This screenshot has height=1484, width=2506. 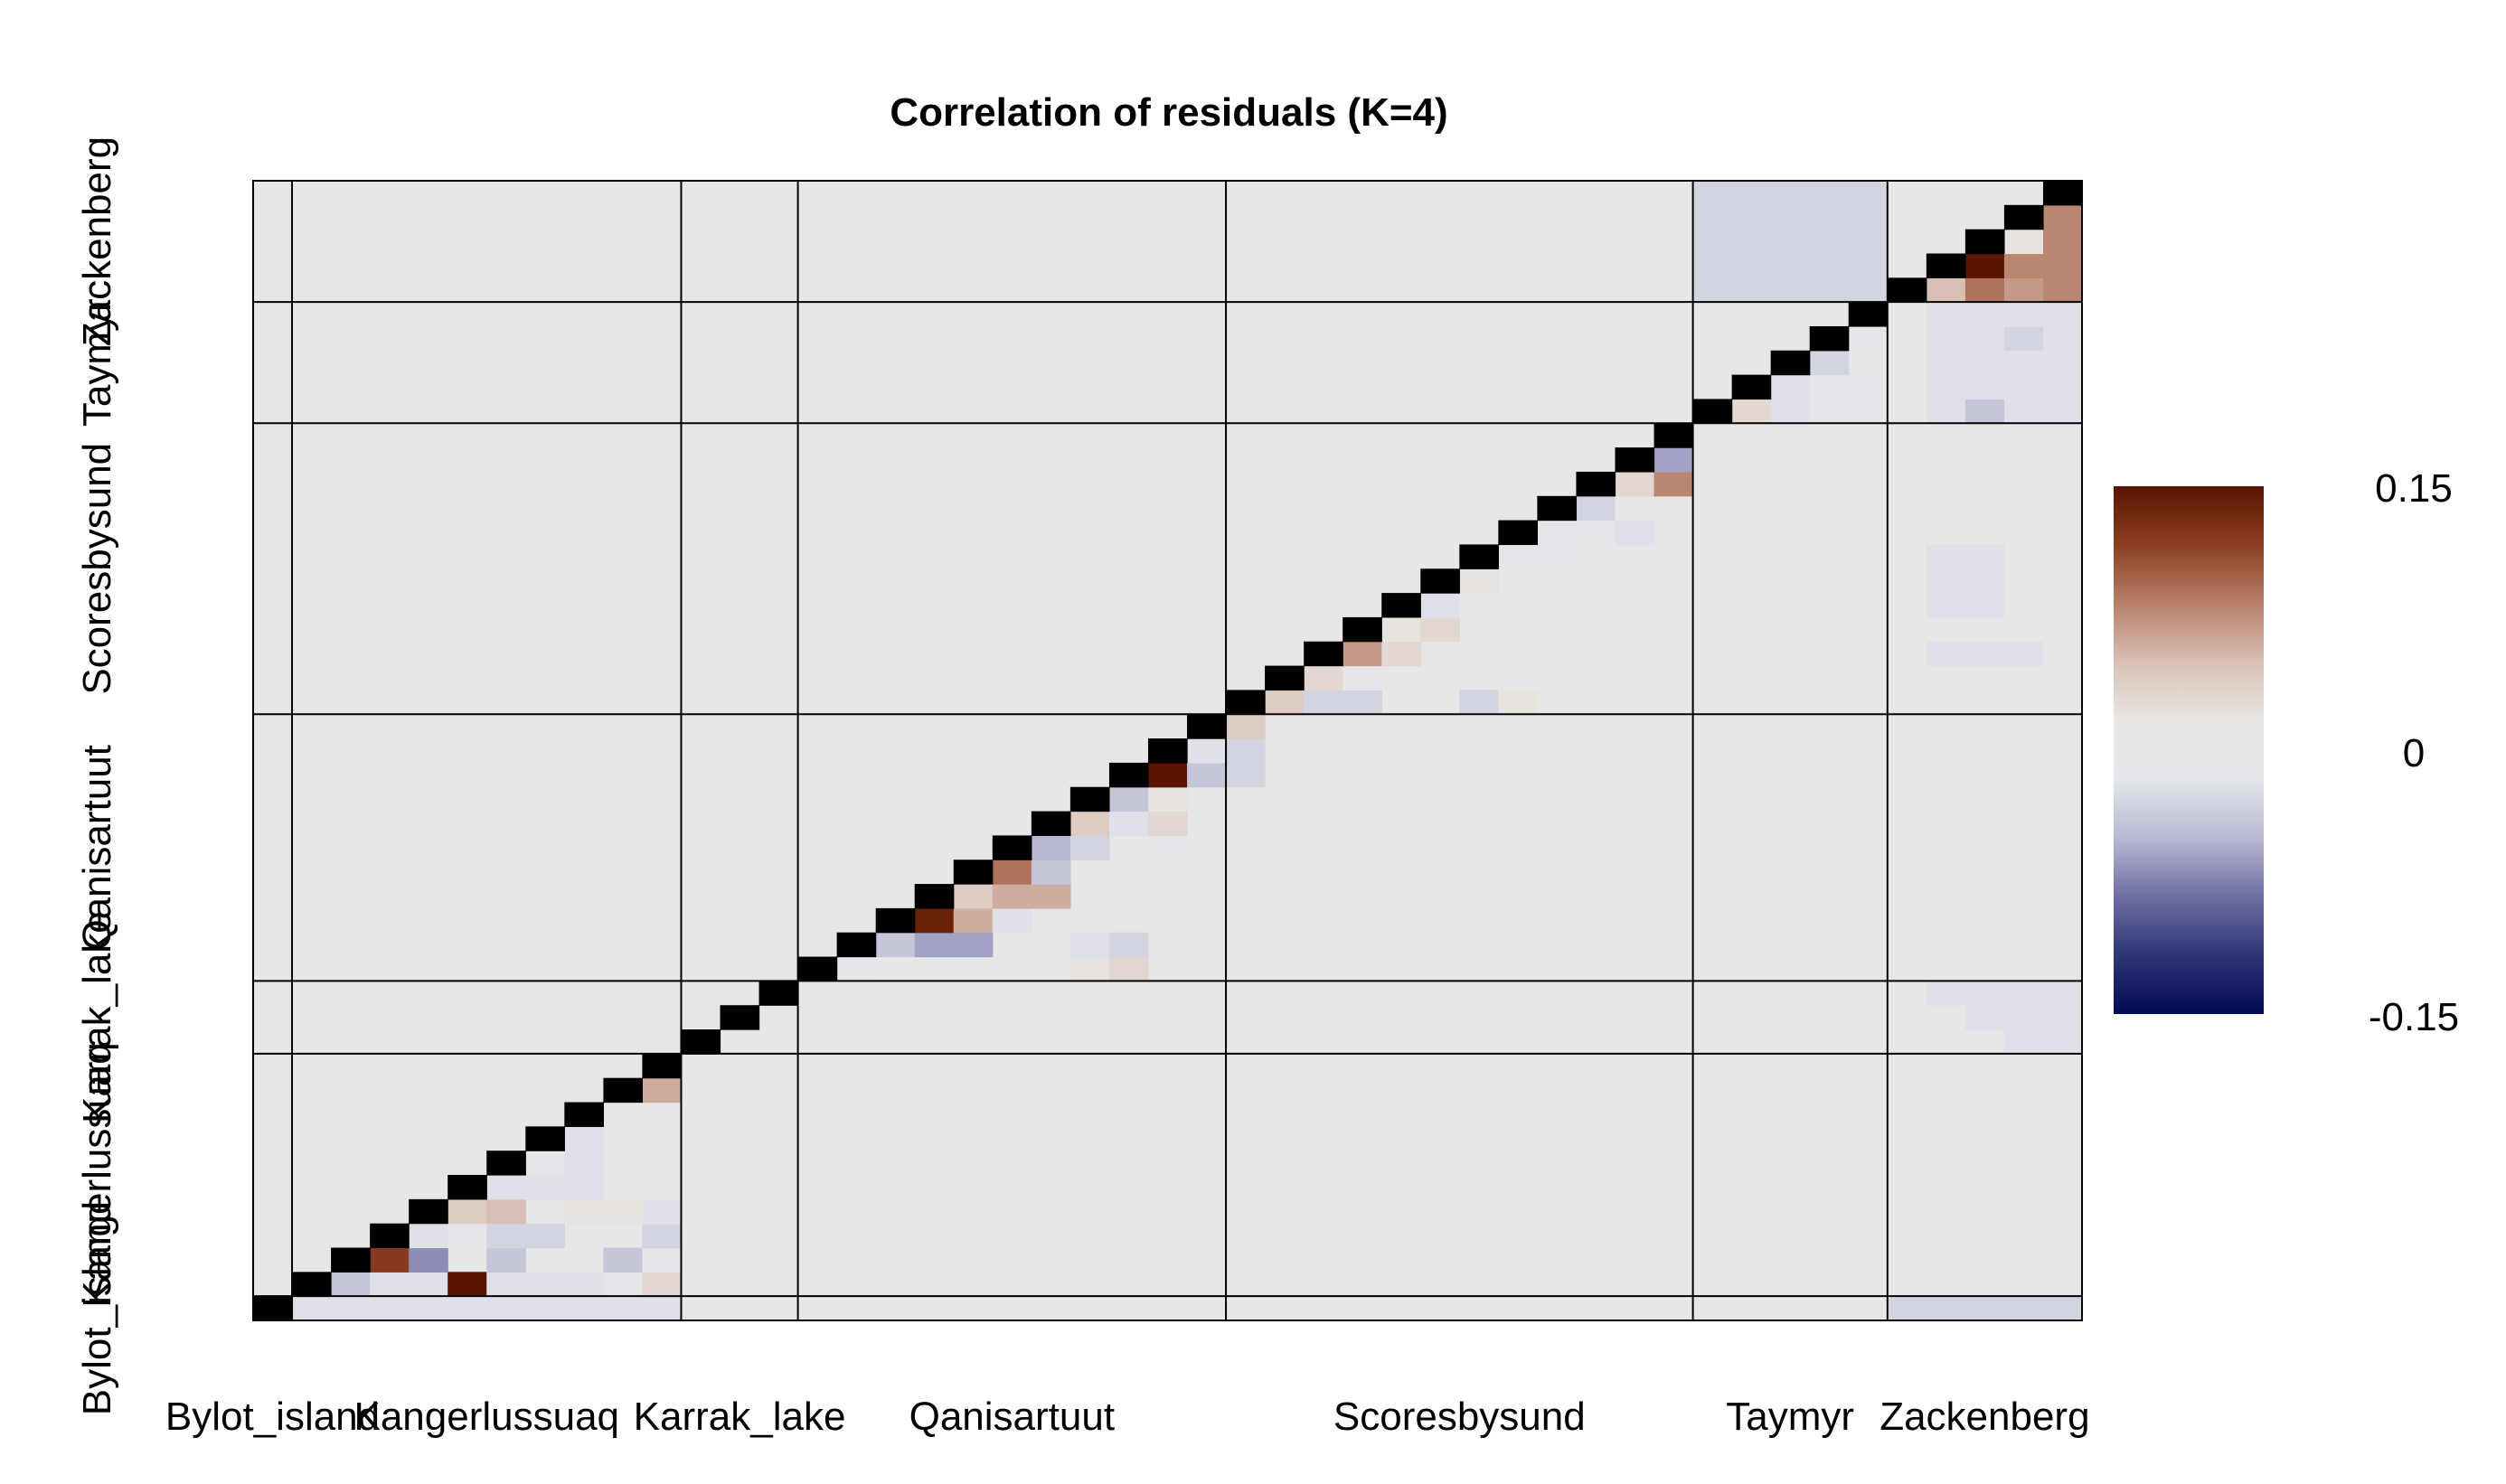 I want to click on x-site-label: Qanisartuut, so click(x=1012, y=1417).